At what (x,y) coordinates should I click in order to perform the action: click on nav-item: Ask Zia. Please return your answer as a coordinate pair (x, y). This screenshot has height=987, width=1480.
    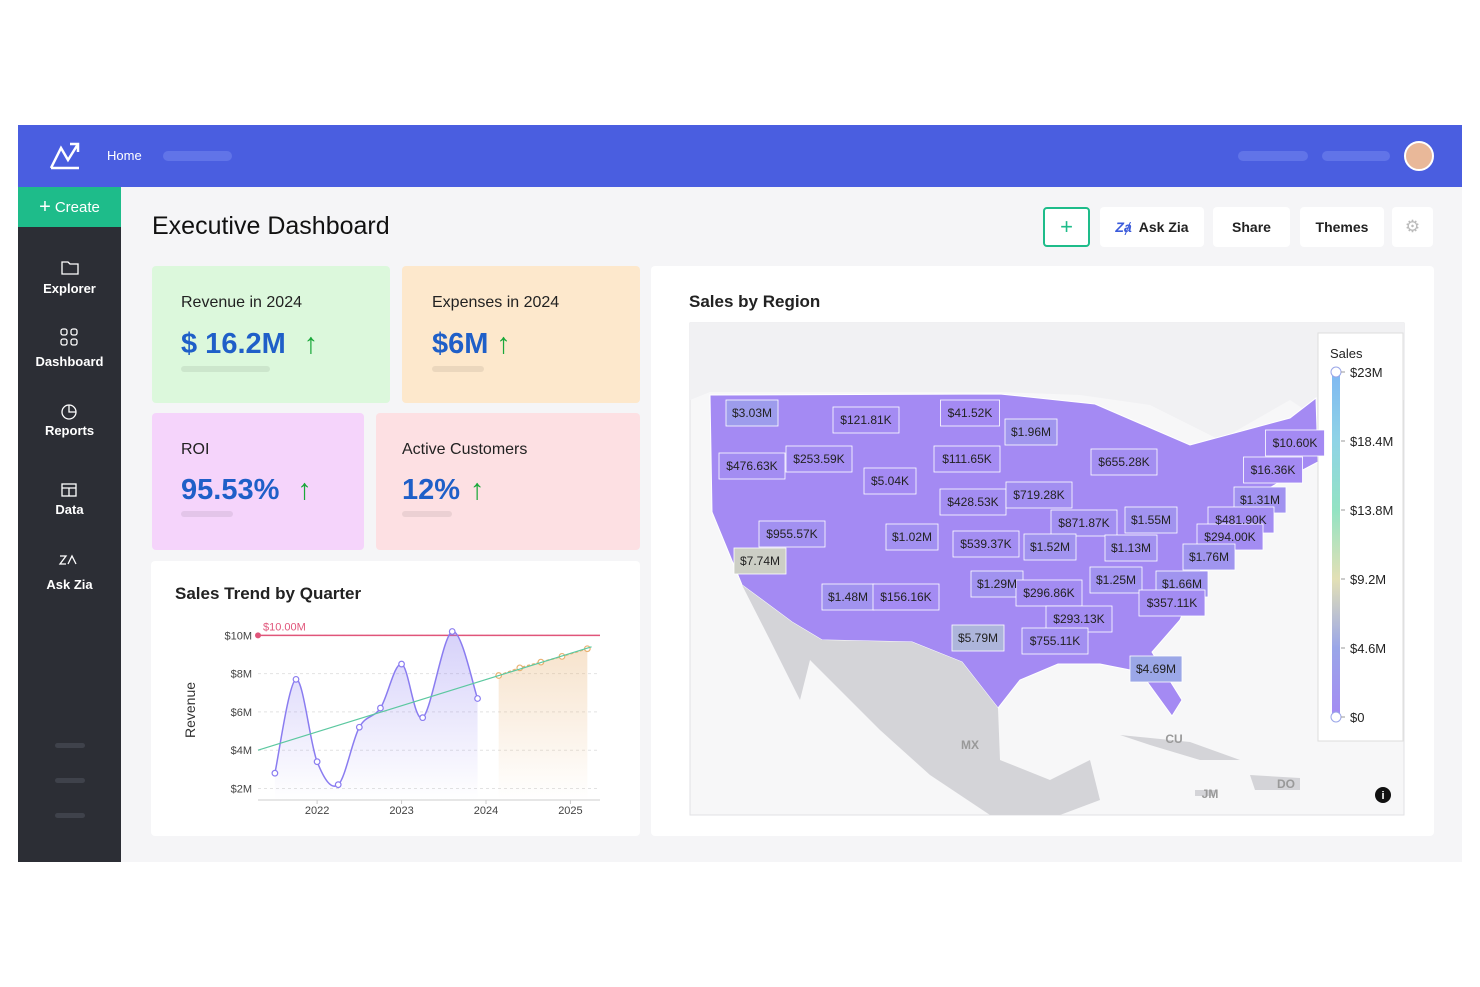
    Looking at the image, I should click on (69, 584).